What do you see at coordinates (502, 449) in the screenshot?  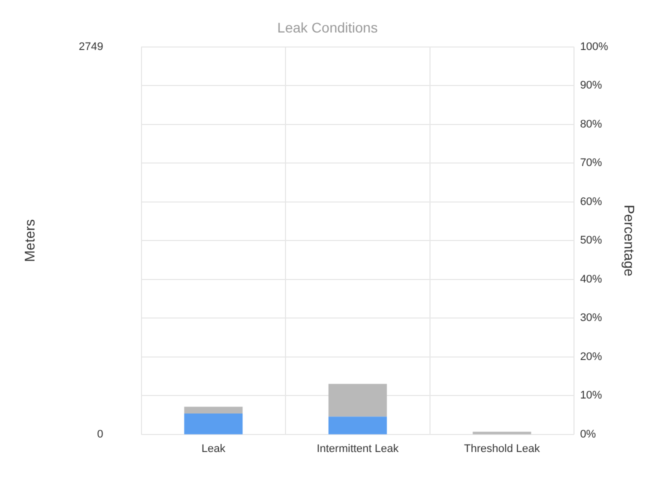 I see `x-tick-label: Threshold Leak` at bounding box center [502, 449].